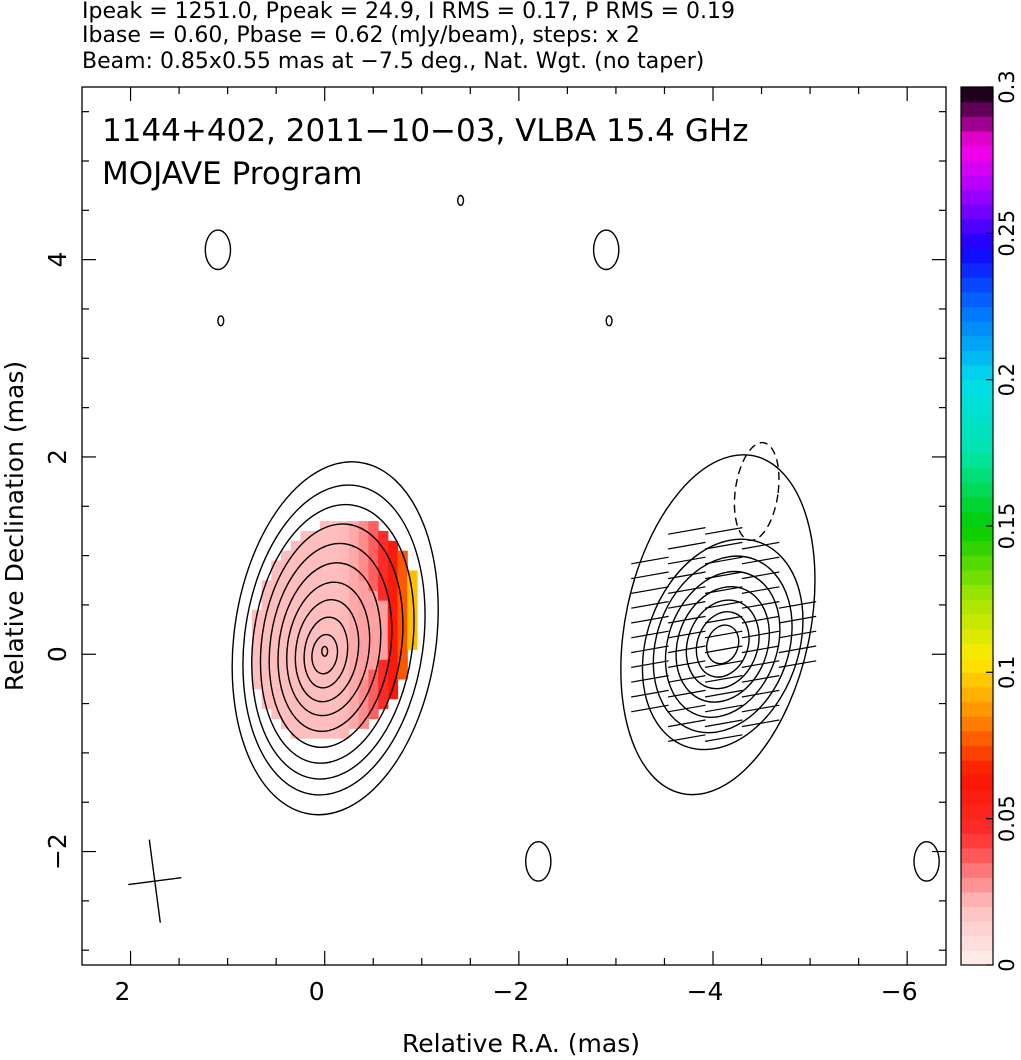 The width and height of the screenshot is (1021, 1060). Describe the element at coordinates (425, 131) in the screenshot. I see `map-title: 1144+402, 2011−10−03, VLBA 15.4 GHz` at that location.